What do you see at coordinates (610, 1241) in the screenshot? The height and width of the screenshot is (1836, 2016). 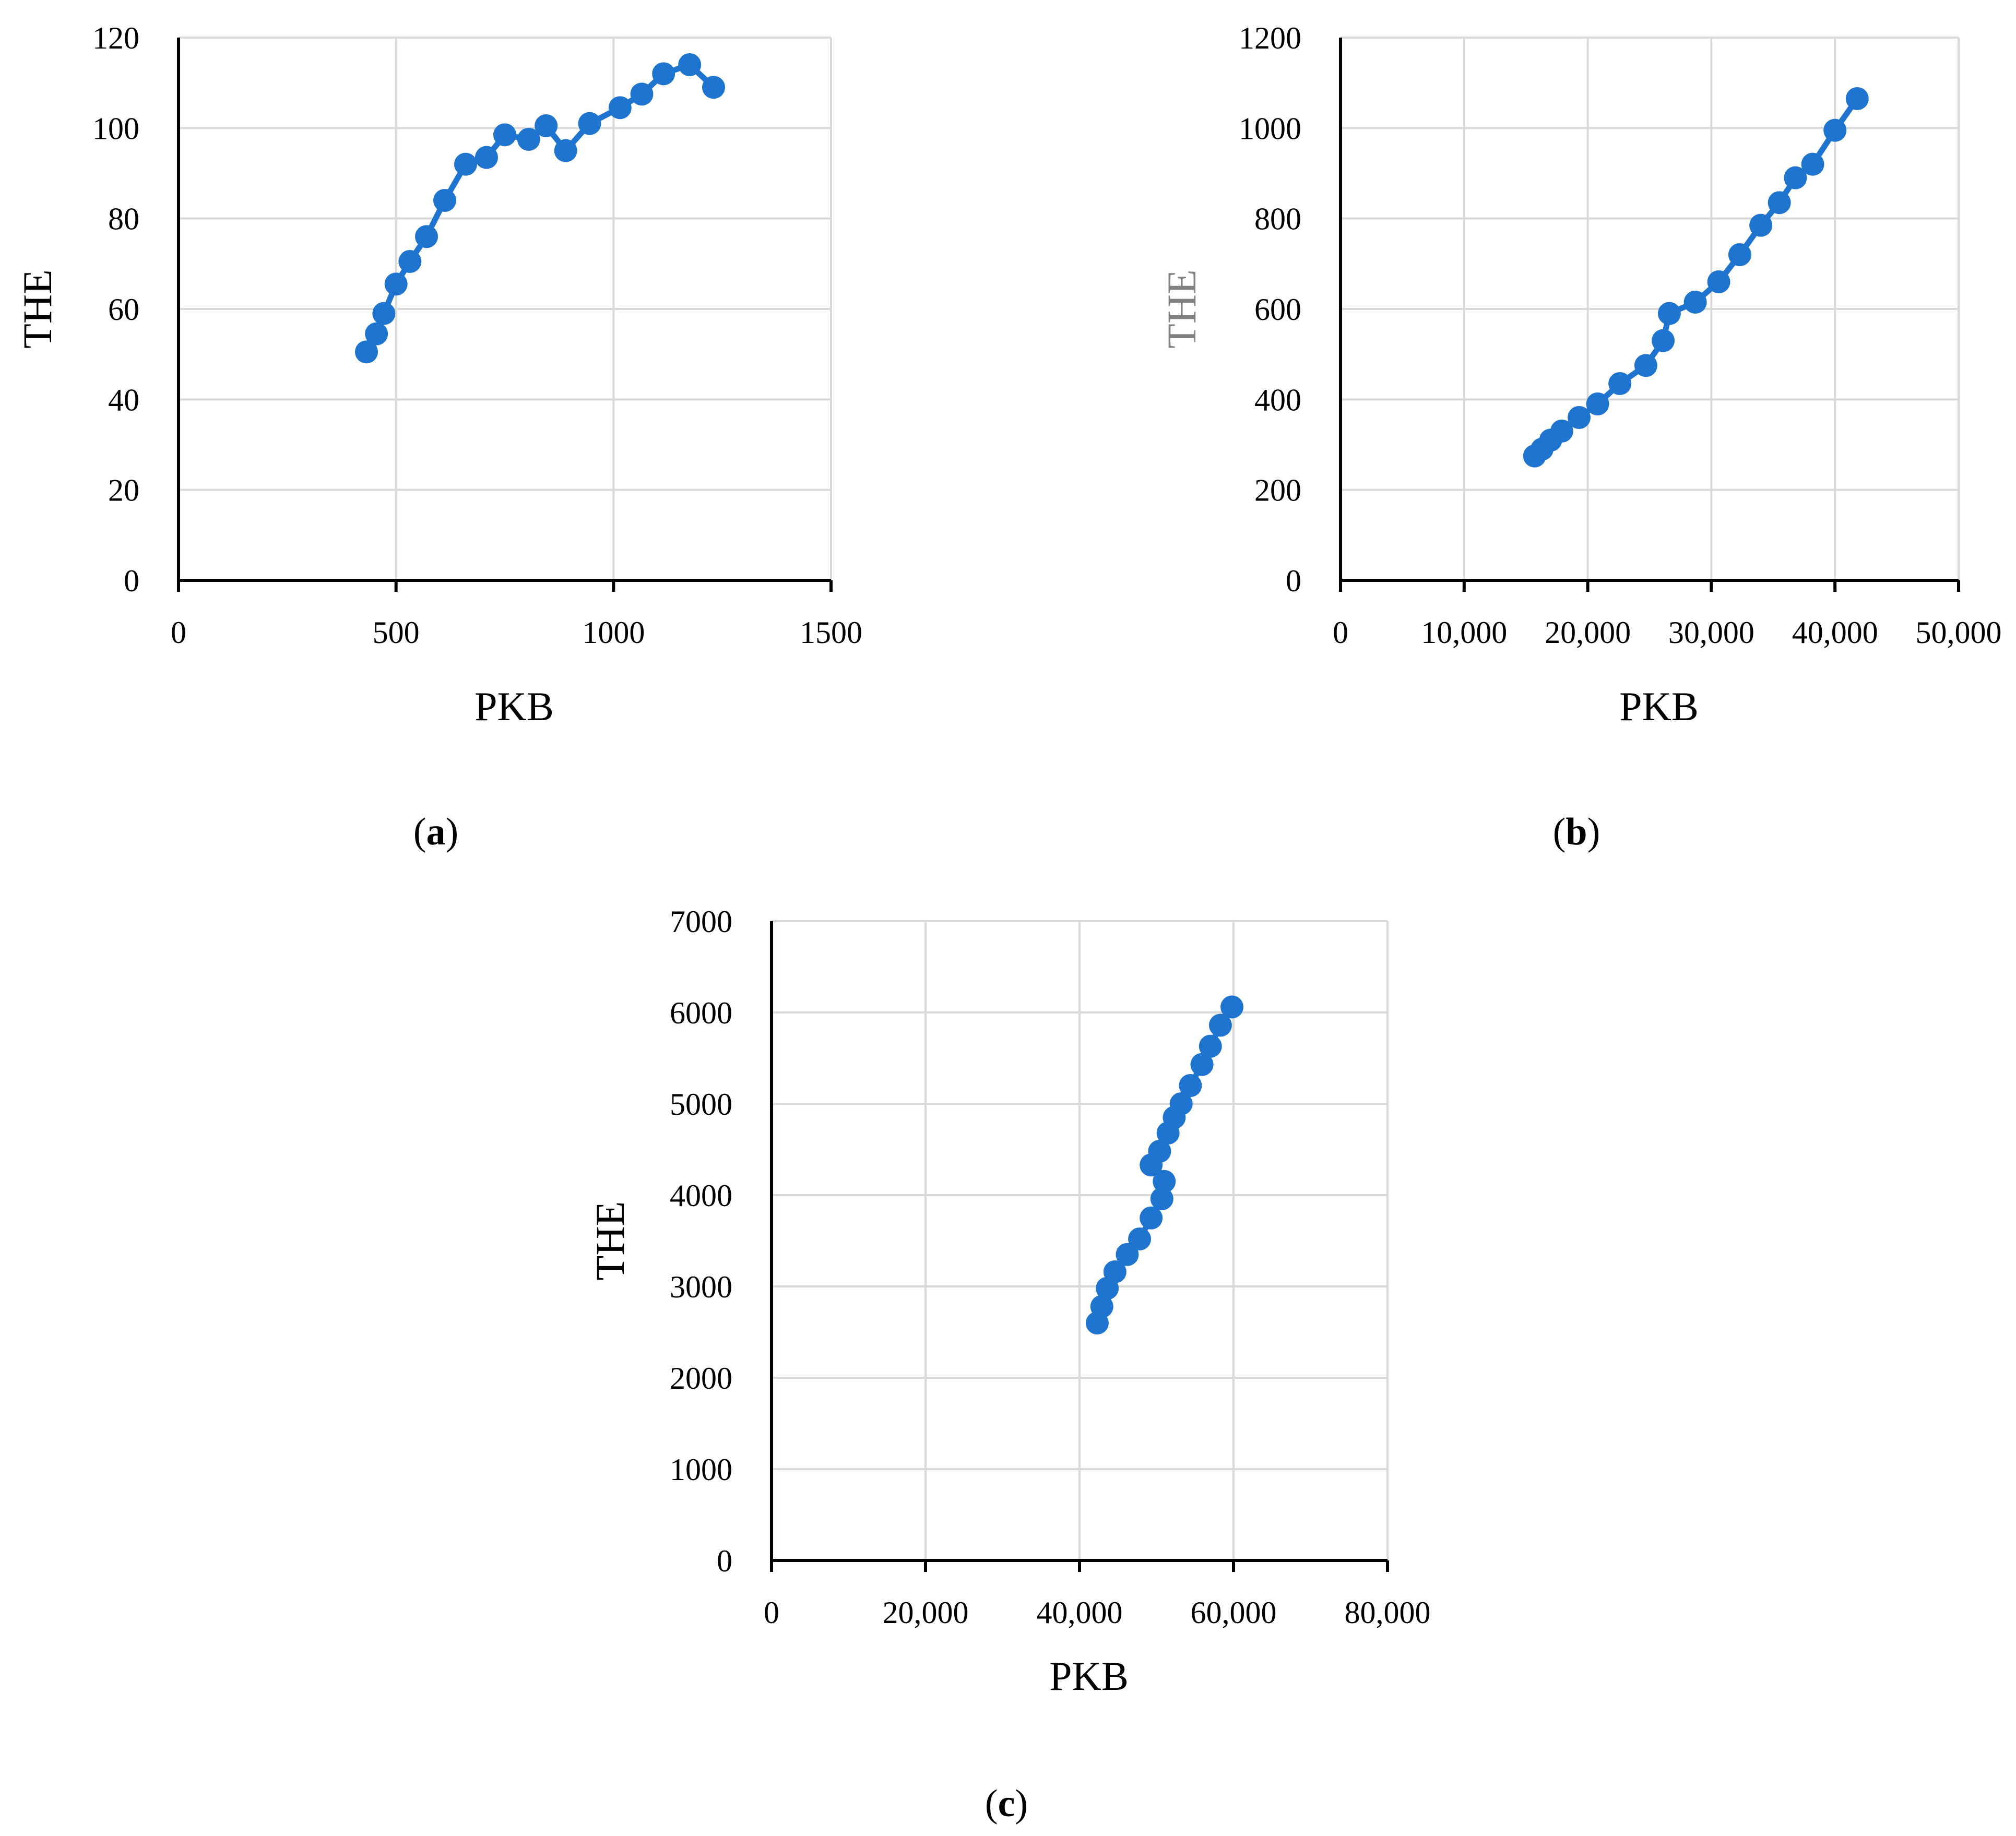 I see `chart-c-y-axis-title: THE` at bounding box center [610, 1241].